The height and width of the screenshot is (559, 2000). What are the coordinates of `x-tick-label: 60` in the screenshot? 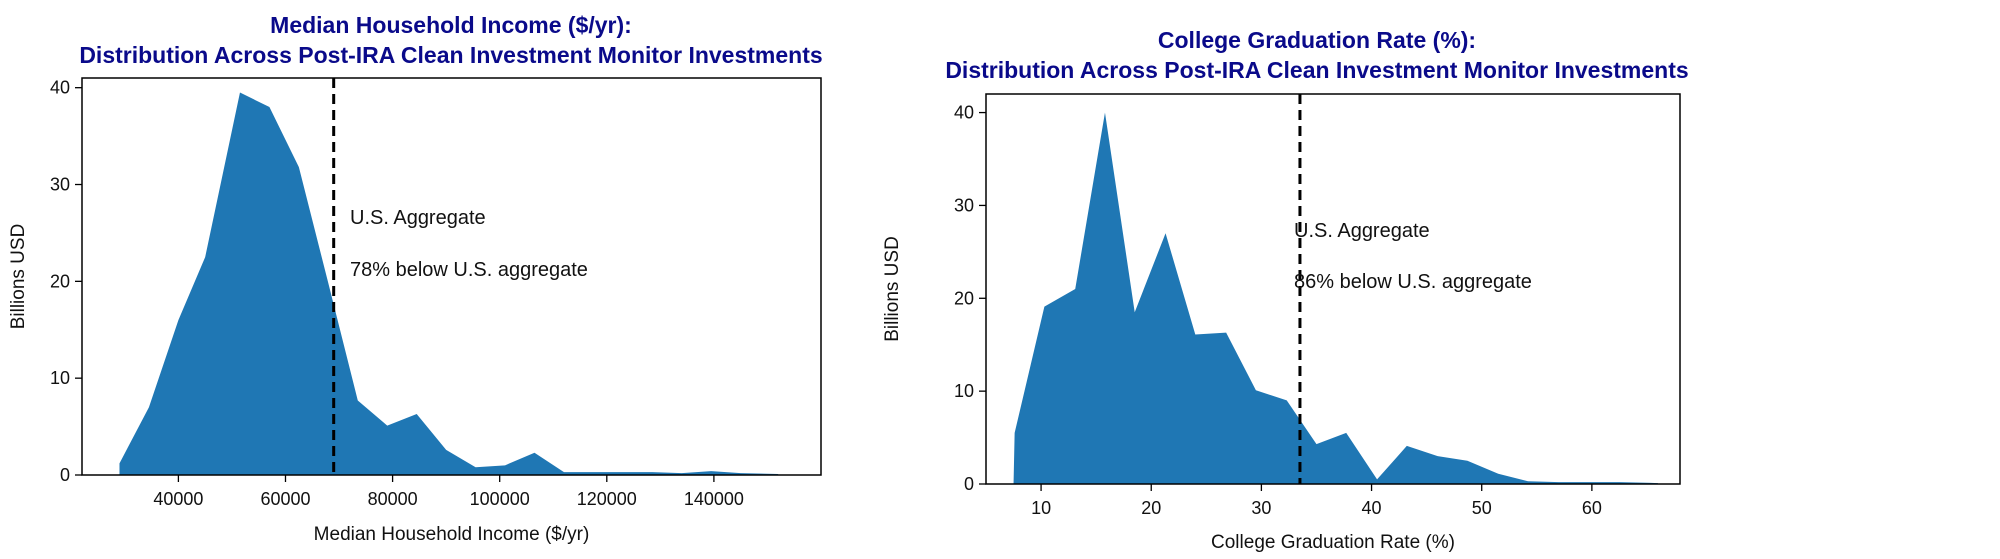 It's located at (1592, 508).